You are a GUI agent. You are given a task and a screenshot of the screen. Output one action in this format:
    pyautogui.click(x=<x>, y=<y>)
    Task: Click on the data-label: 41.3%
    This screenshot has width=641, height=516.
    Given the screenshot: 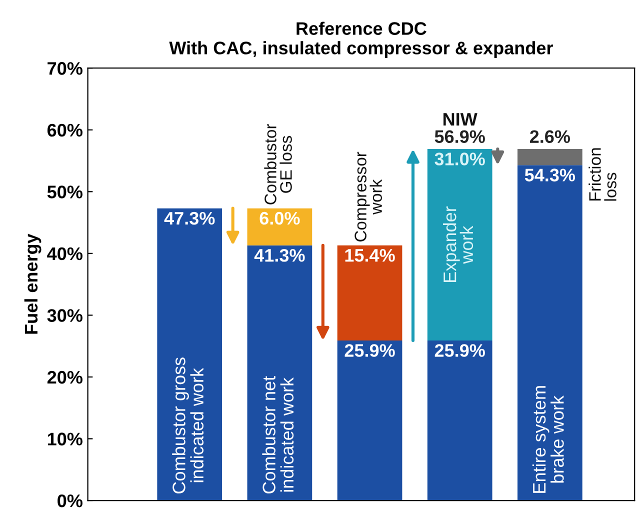 What is the action you would take?
    pyautogui.click(x=279, y=255)
    